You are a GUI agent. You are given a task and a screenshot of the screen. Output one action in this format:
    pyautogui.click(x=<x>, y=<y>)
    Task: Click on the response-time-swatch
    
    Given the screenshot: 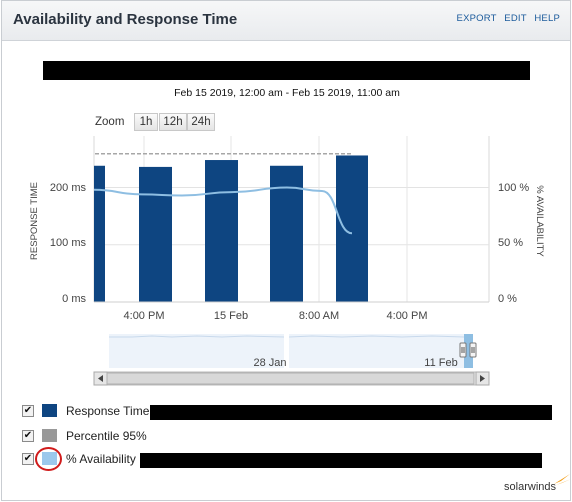 What is the action you would take?
    pyautogui.click(x=49, y=410)
    